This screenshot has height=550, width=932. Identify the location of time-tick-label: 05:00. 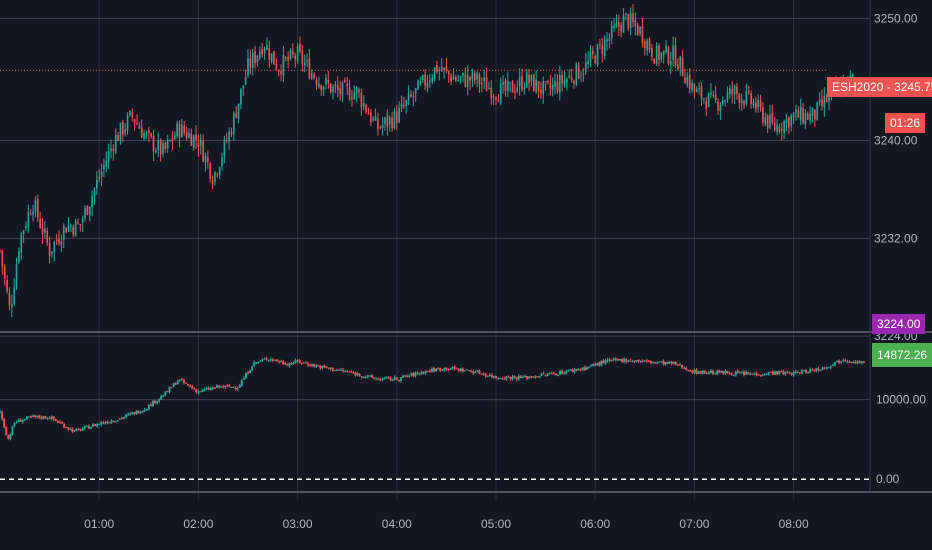
(496, 524).